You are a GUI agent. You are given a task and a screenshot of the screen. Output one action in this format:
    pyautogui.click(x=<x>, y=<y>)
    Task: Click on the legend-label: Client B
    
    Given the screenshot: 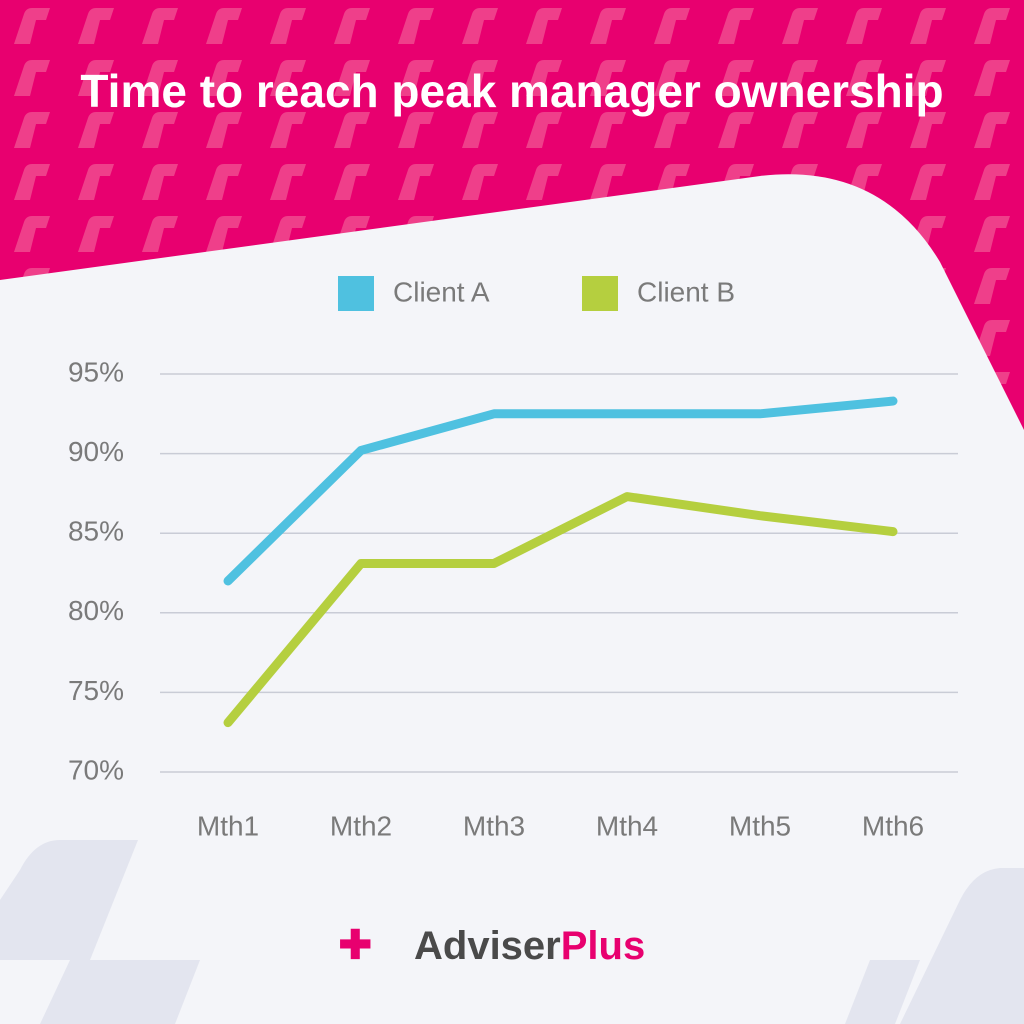 What is the action you would take?
    pyautogui.click(x=686, y=291)
    